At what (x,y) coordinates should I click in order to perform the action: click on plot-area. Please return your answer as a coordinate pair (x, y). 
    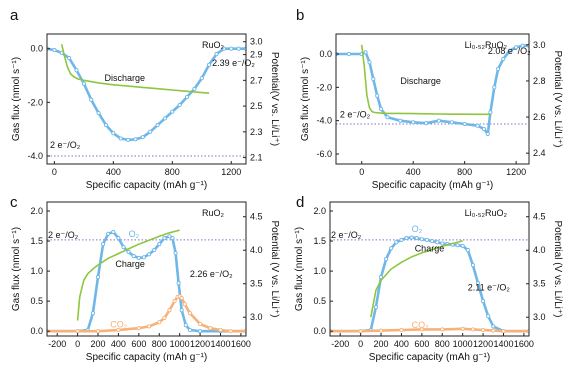
    Looking at the image, I should click on (146, 93).